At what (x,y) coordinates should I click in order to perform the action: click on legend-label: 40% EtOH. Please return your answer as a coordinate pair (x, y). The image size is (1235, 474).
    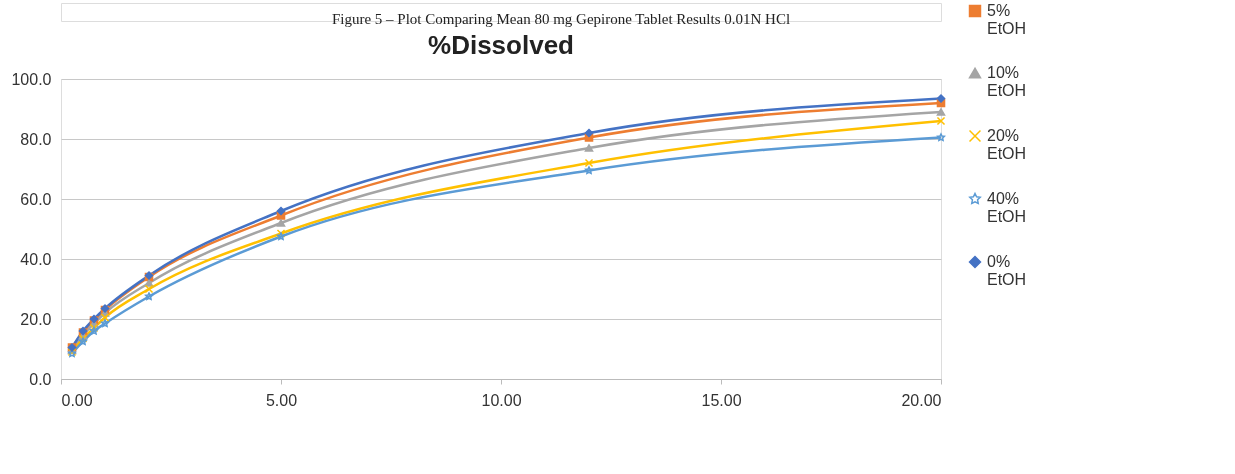
    Looking at the image, I should click on (1007, 207).